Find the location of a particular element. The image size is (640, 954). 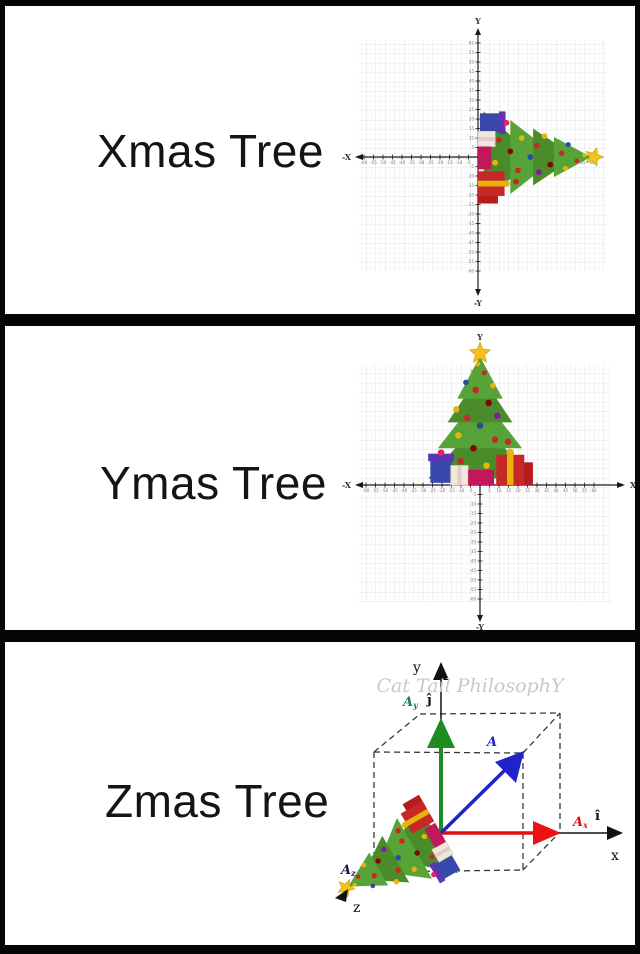

vector-a-label: A is located at coordinates (491, 742).